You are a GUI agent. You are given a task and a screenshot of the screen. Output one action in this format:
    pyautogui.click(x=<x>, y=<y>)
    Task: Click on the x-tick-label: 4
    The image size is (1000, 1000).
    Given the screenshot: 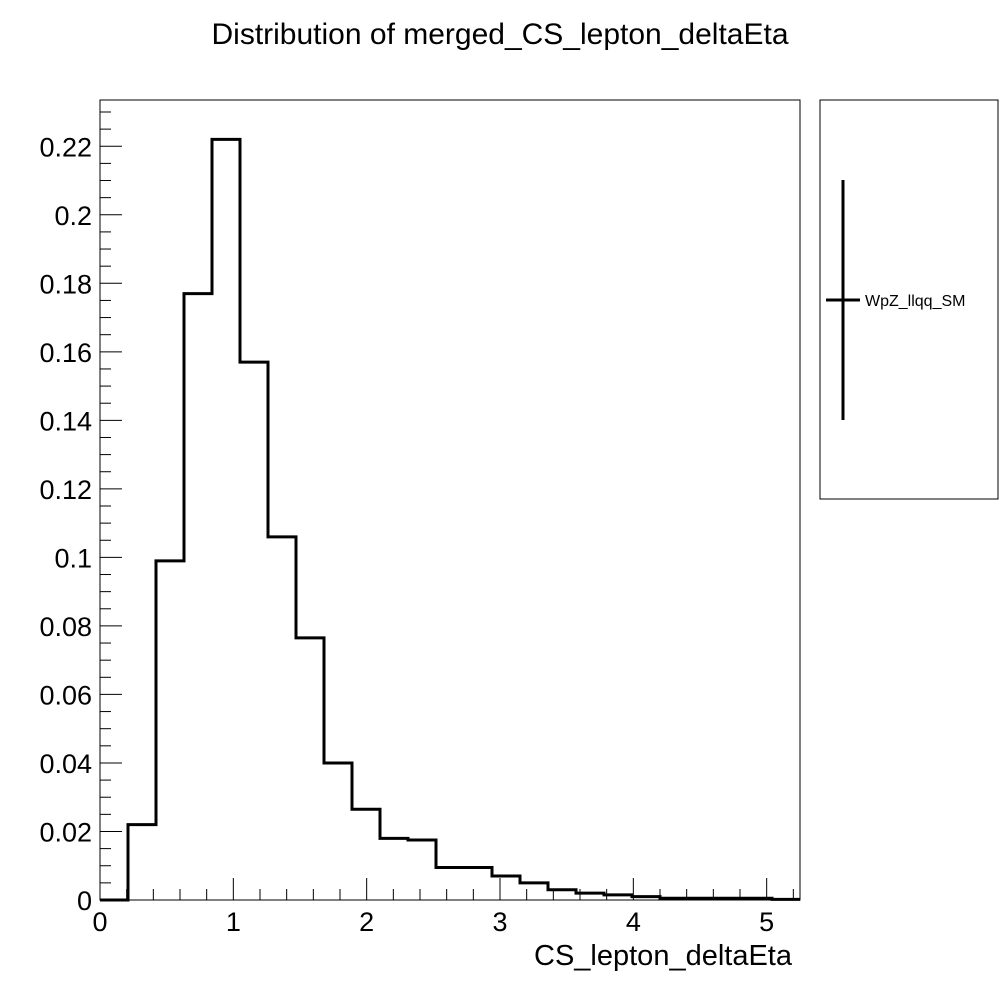 What is the action you would take?
    pyautogui.click(x=633, y=922)
    